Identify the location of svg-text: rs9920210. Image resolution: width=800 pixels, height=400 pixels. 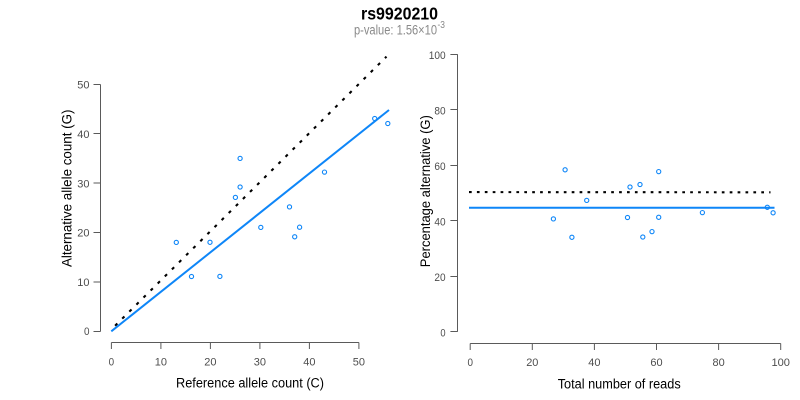
(399, 13).